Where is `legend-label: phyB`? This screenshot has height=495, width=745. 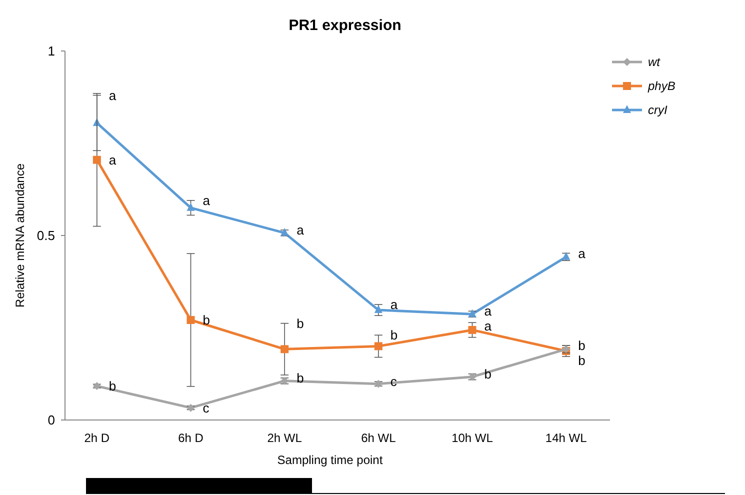
legend-label: phyB is located at coordinates (661, 86).